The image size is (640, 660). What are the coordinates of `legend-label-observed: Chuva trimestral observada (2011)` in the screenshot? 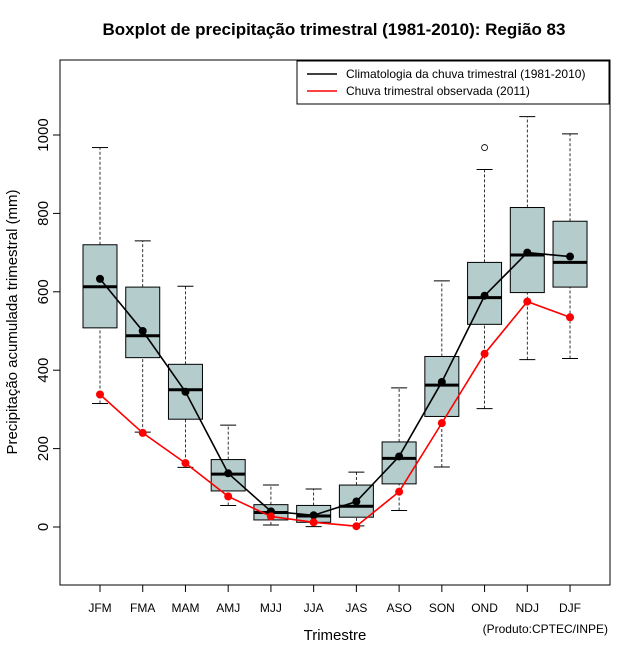 It's located at (438, 91).